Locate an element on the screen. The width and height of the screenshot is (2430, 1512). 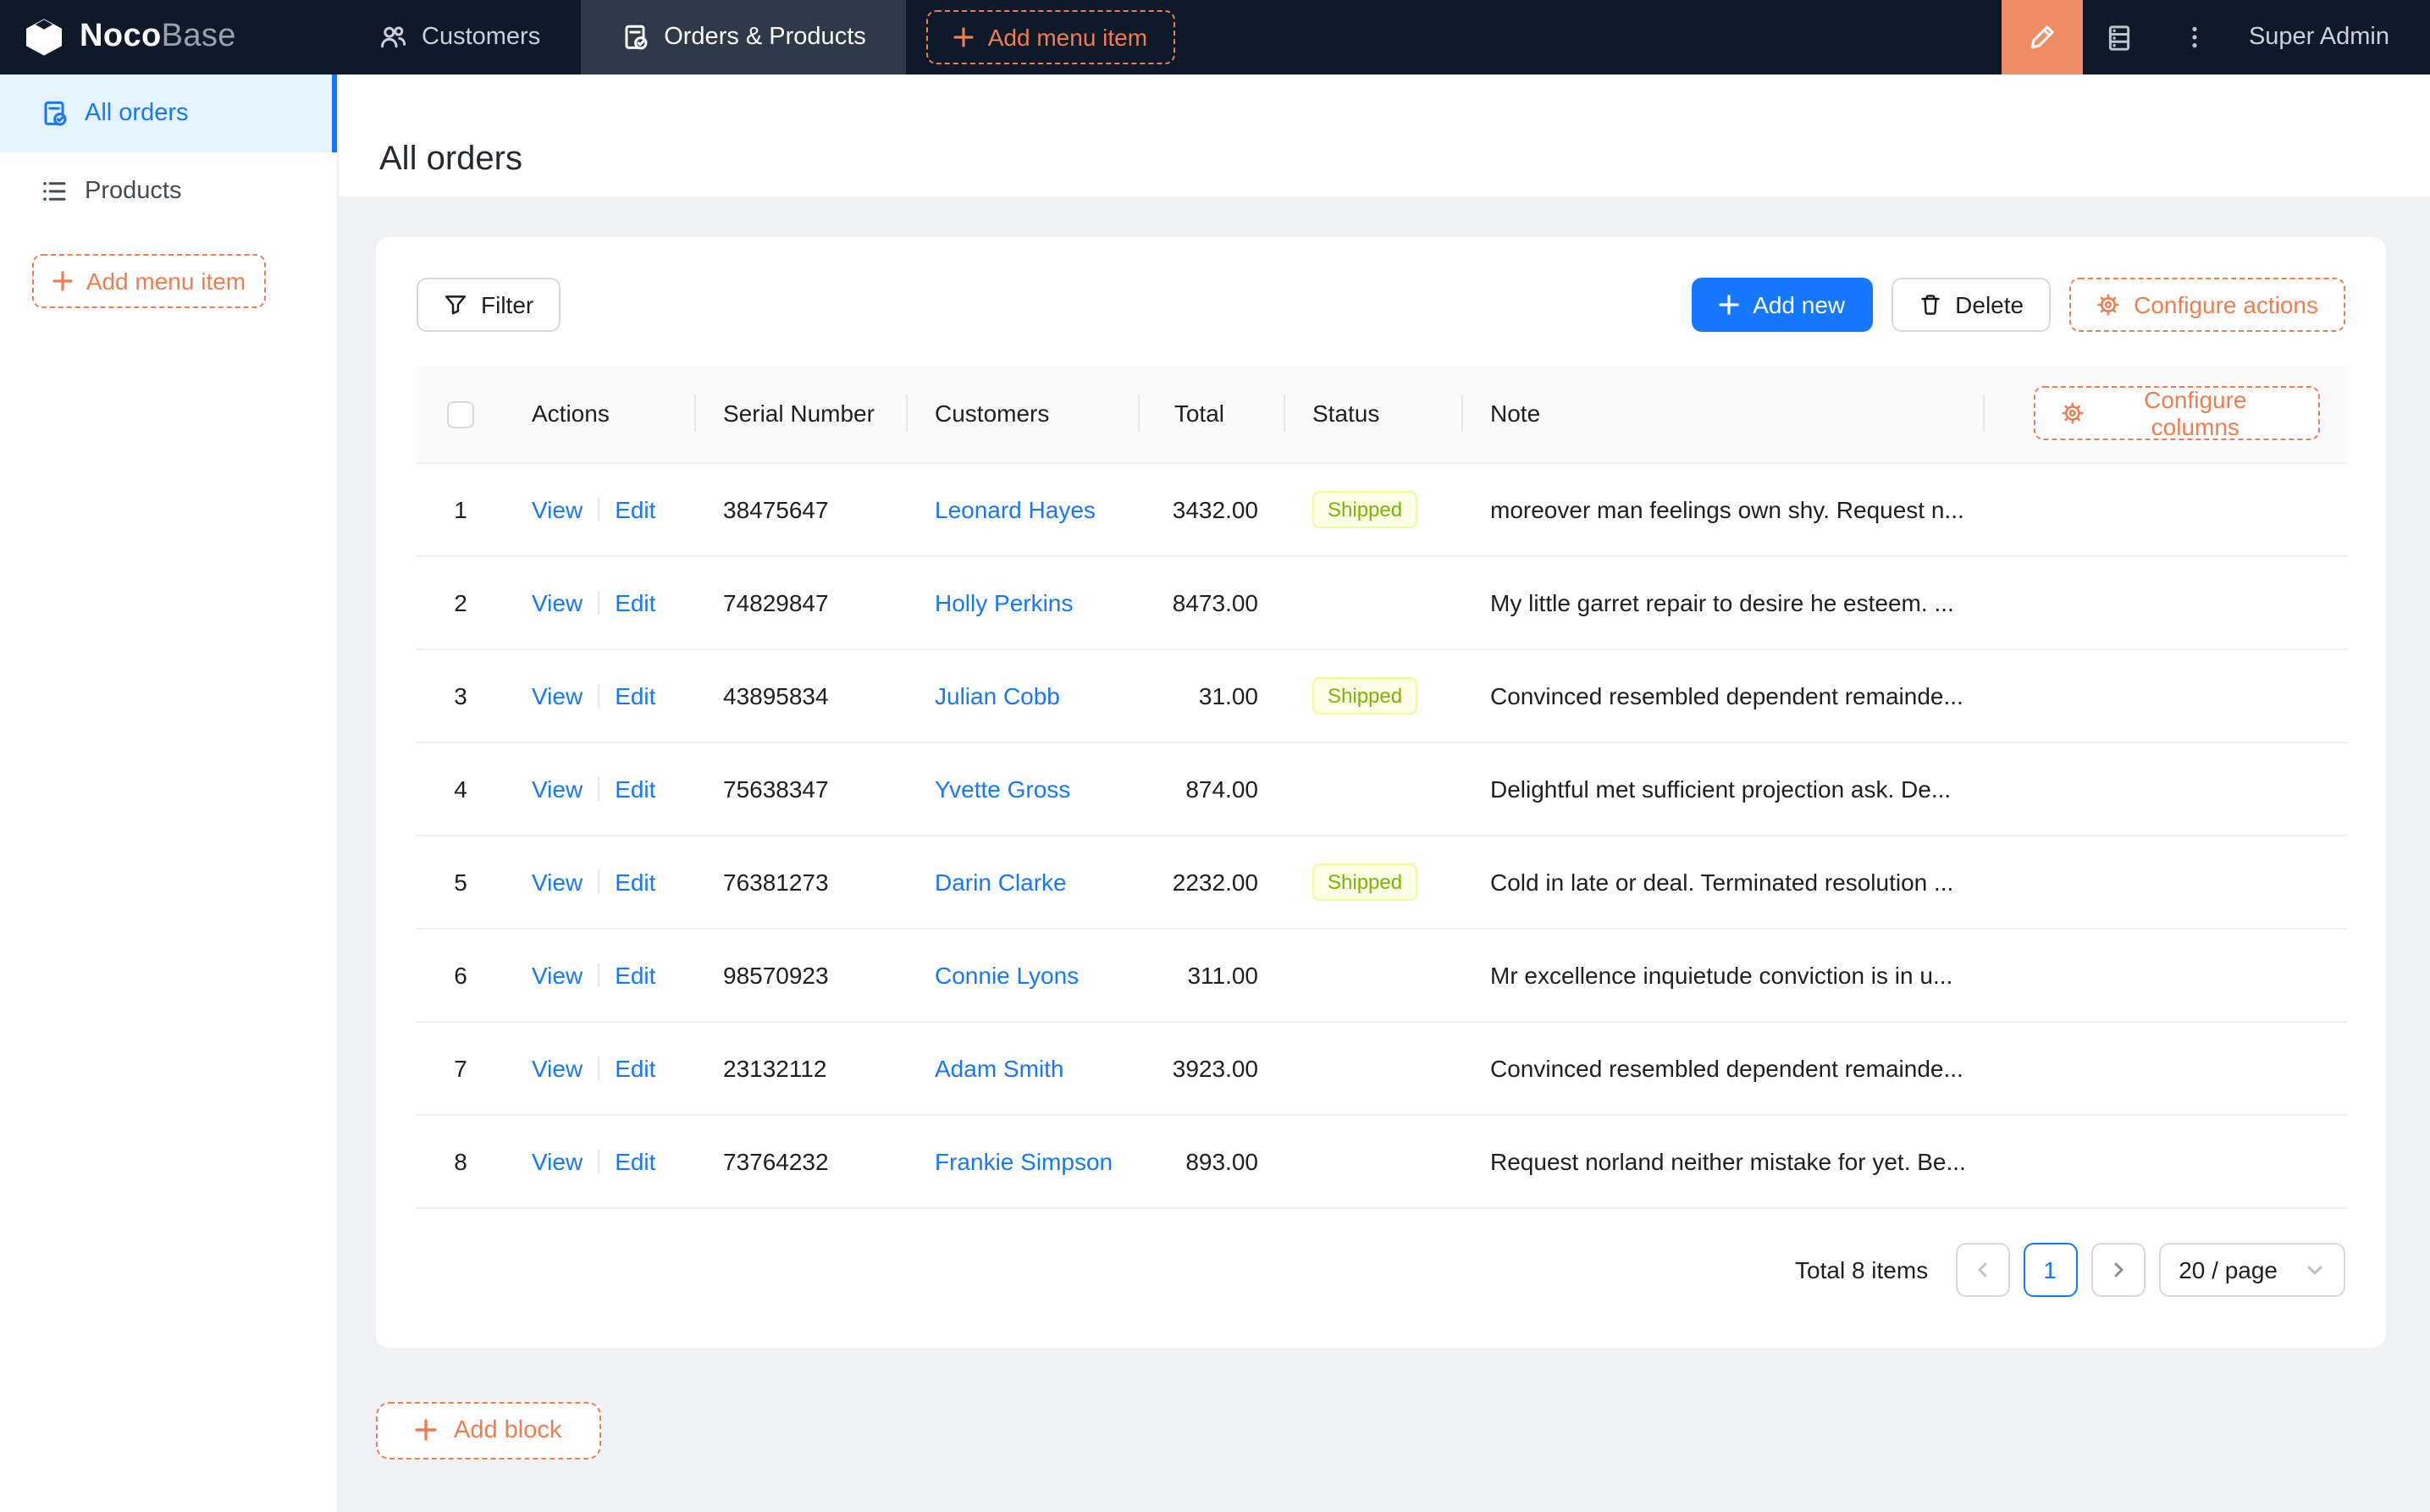
user-menu: Super Admin is located at coordinates (2331, 37).